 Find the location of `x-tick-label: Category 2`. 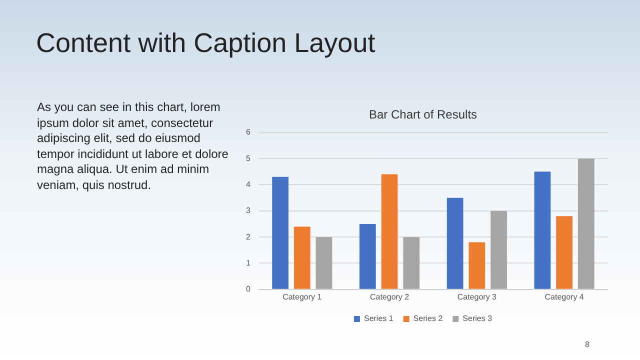

x-tick-label: Category 2 is located at coordinates (390, 297).